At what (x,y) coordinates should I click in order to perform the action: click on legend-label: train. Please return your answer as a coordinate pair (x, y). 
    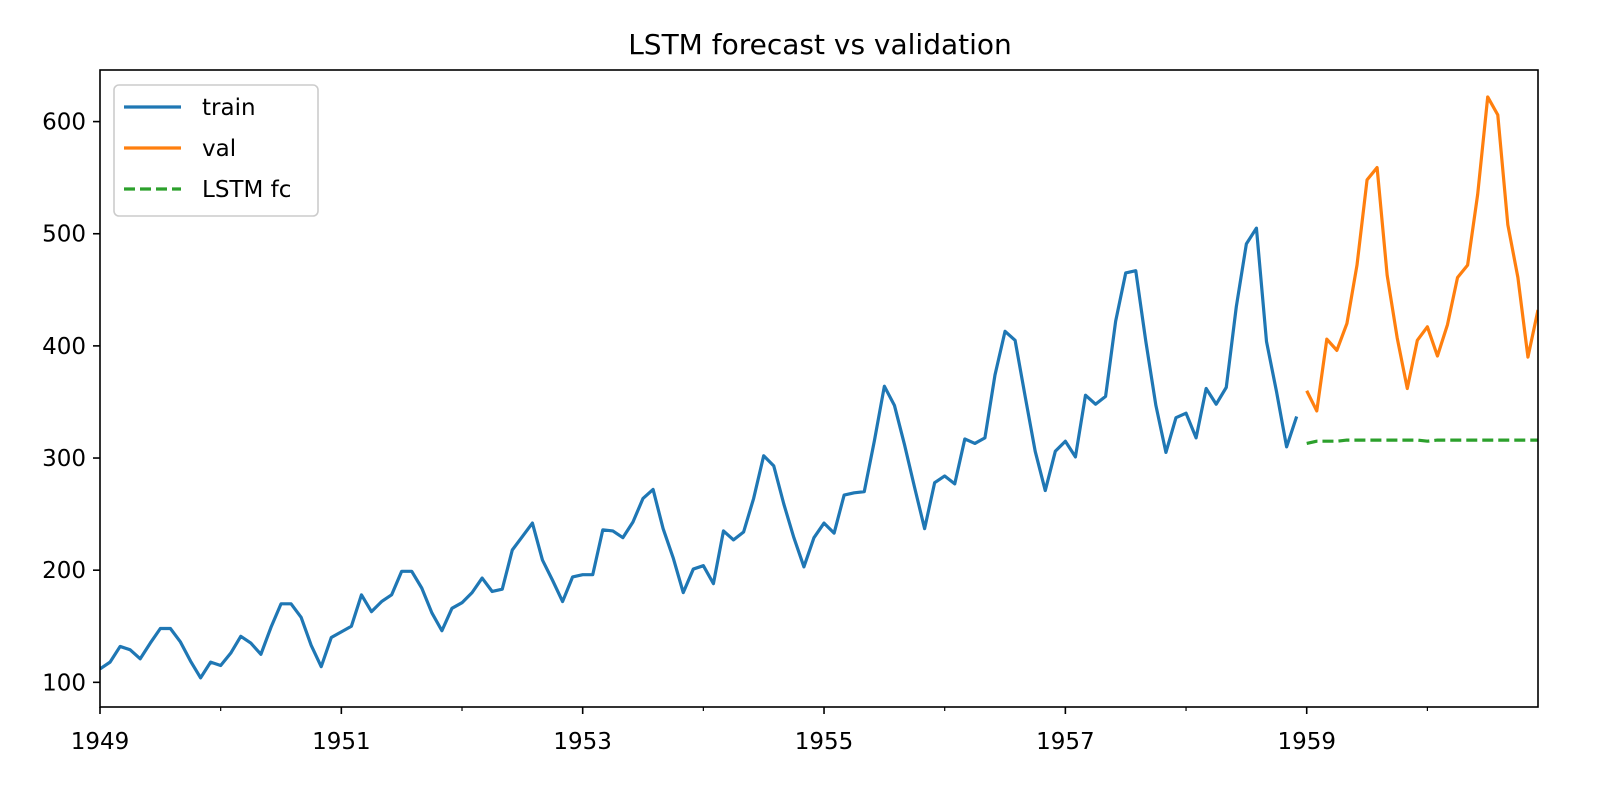
    Looking at the image, I should click on (229, 108).